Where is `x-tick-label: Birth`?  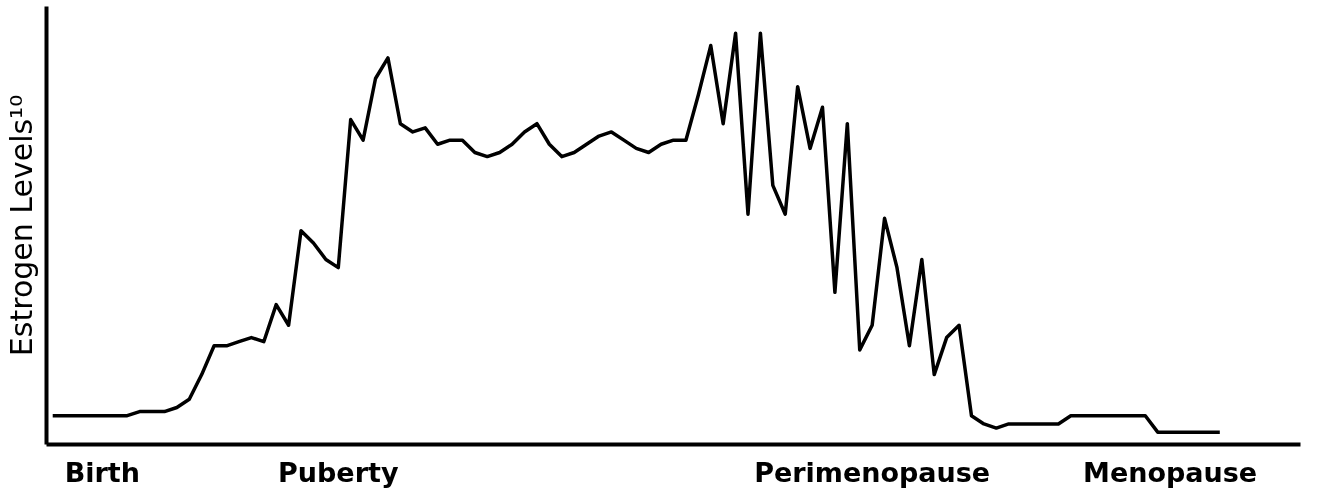
x-tick-label: Birth is located at coordinates (102, 472).